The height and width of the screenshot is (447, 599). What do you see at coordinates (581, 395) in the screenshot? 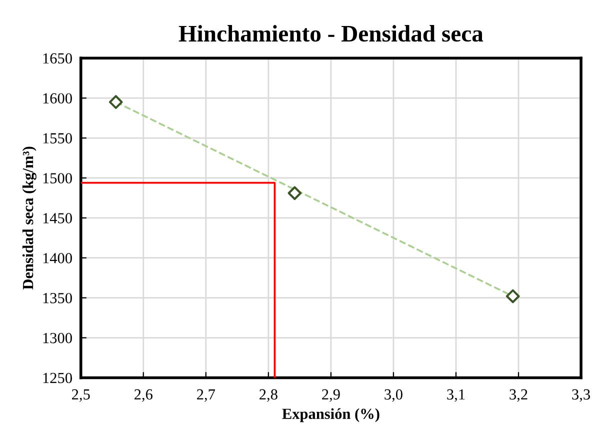
I see `x-tick-label: 3,3` at bounding box center [581, 395].